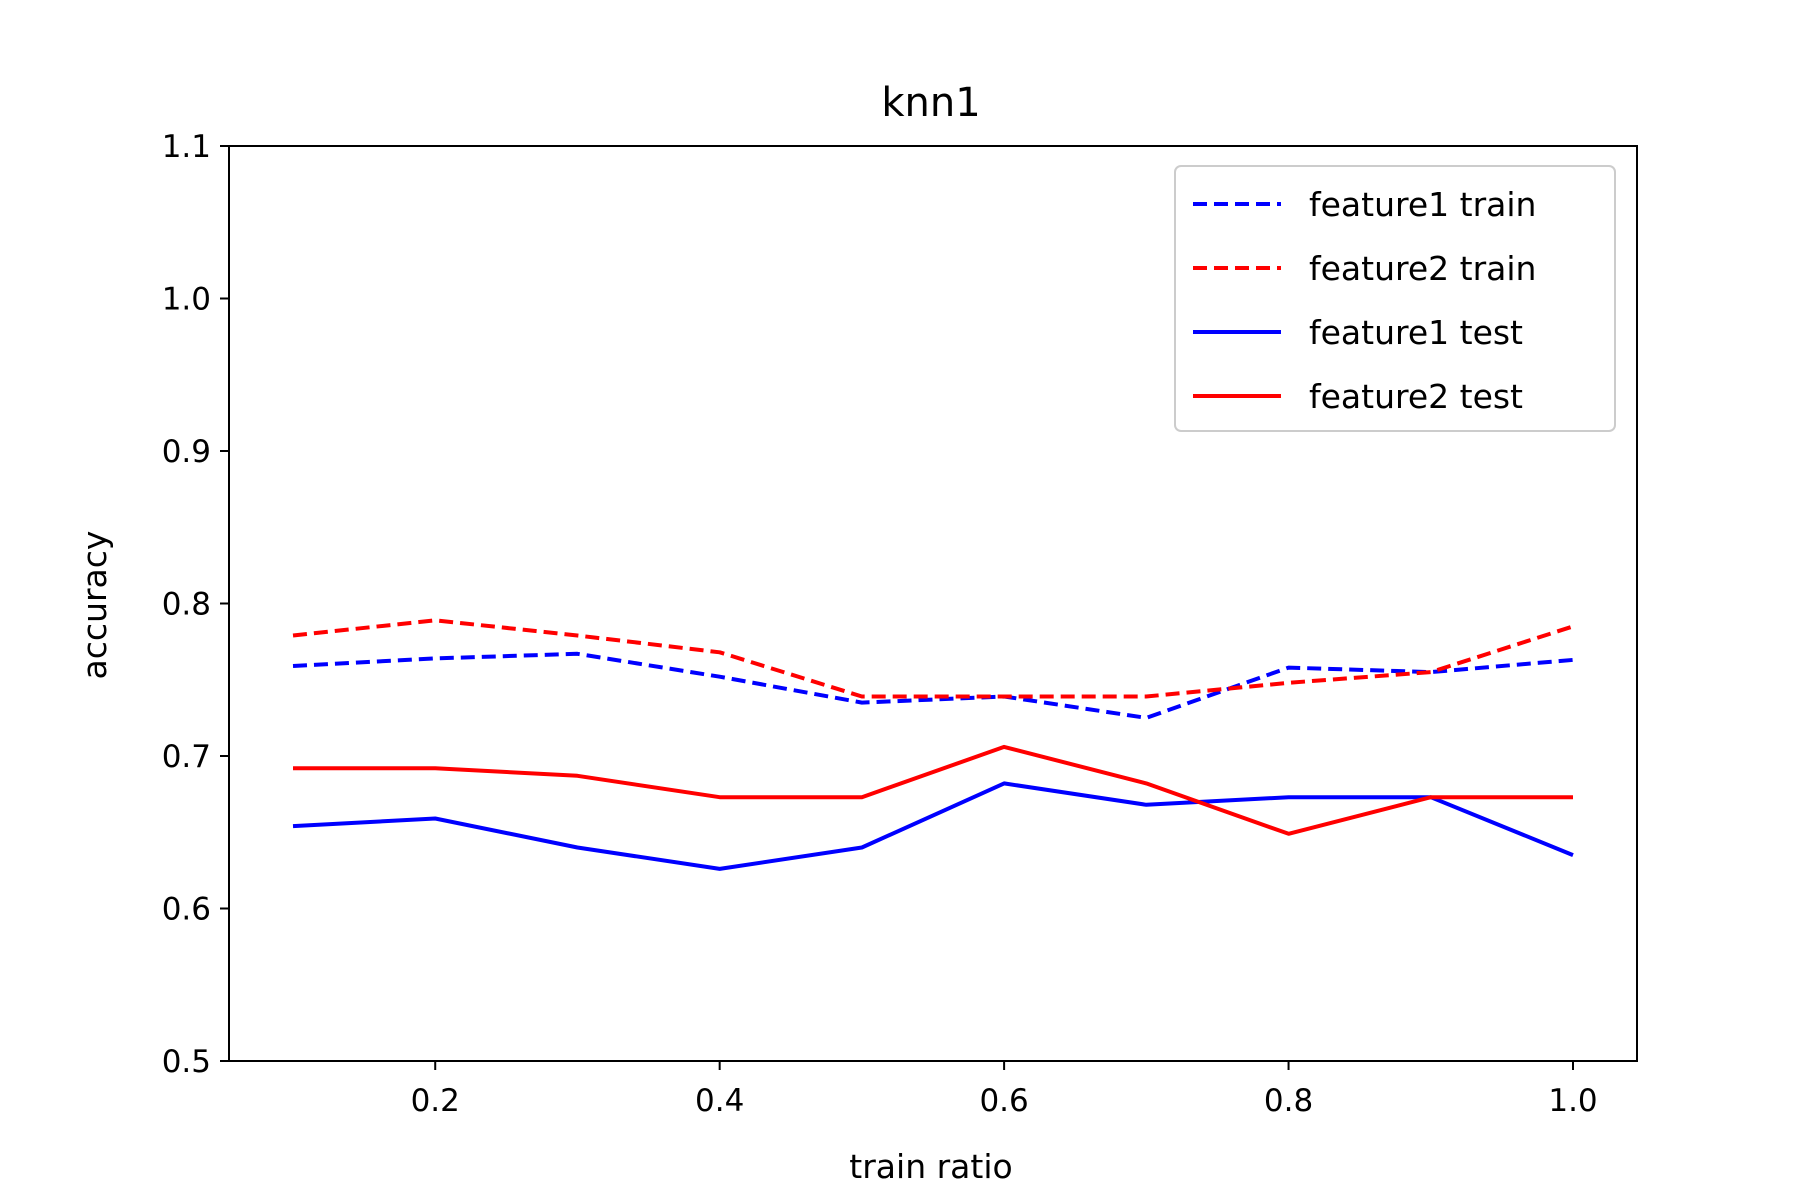 The image size is (1800, 1200). What do you see at coordinates (1572, 1101) in the screenshot?
I see `x-tick-label: 1.0` at bounding box center [1572, 1101].